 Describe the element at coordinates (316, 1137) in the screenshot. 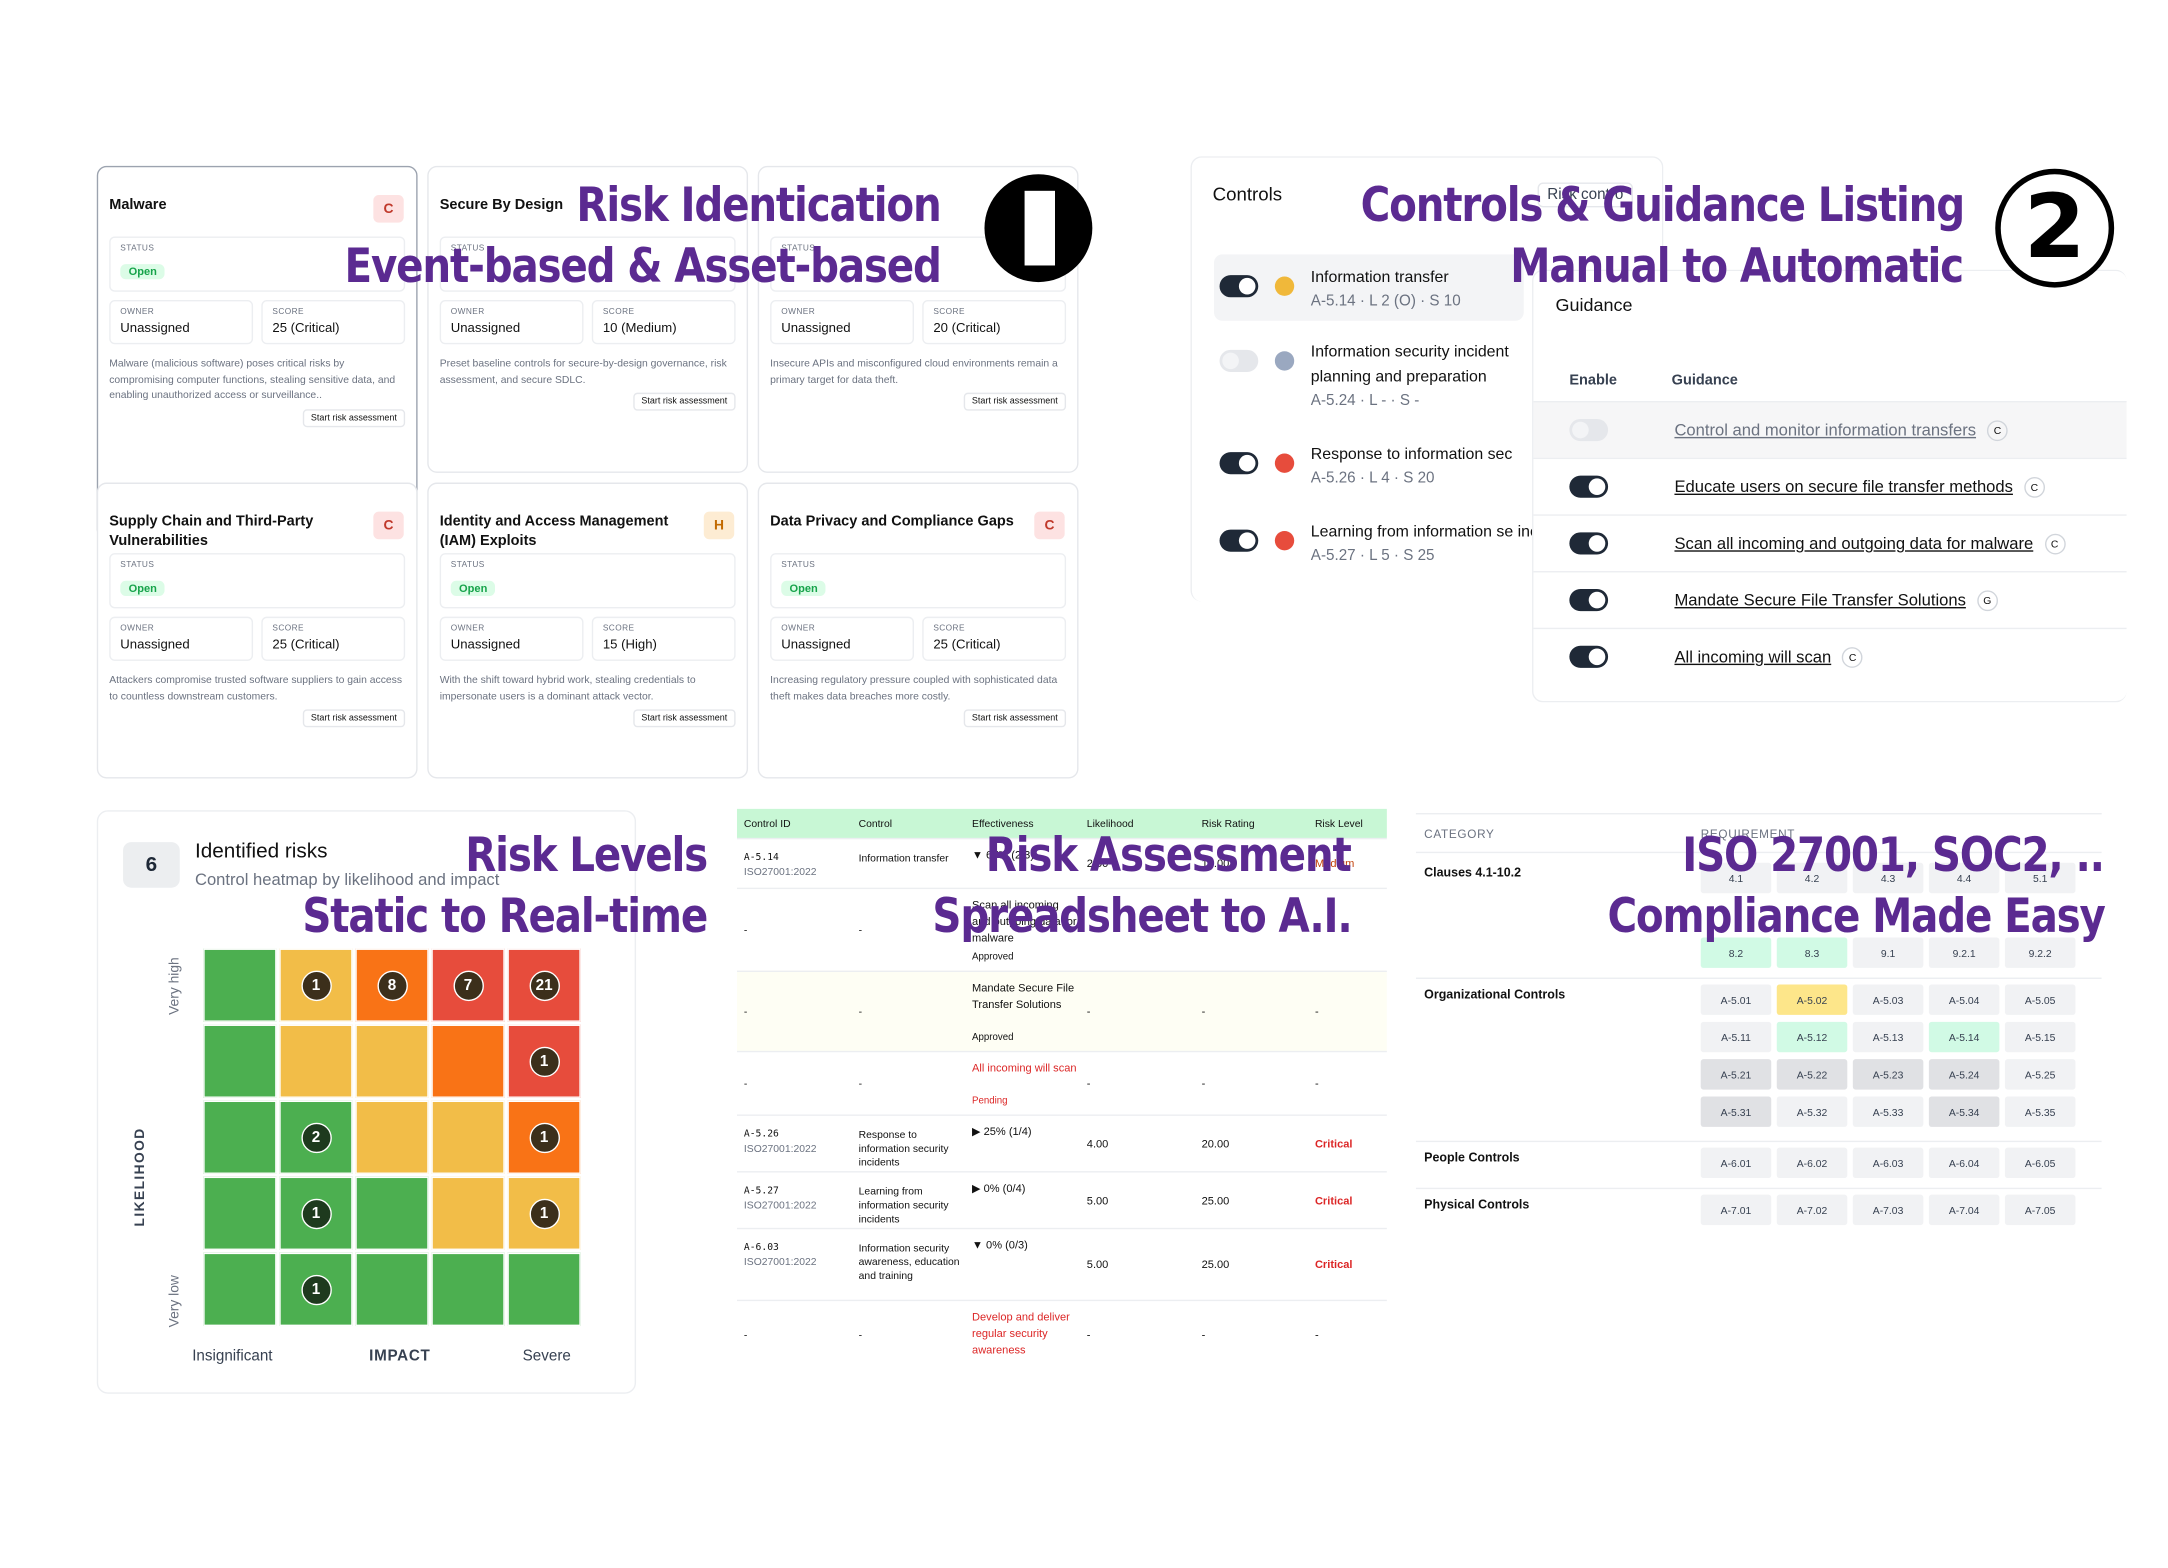

I see `heatmap-cell: 2` at that location.